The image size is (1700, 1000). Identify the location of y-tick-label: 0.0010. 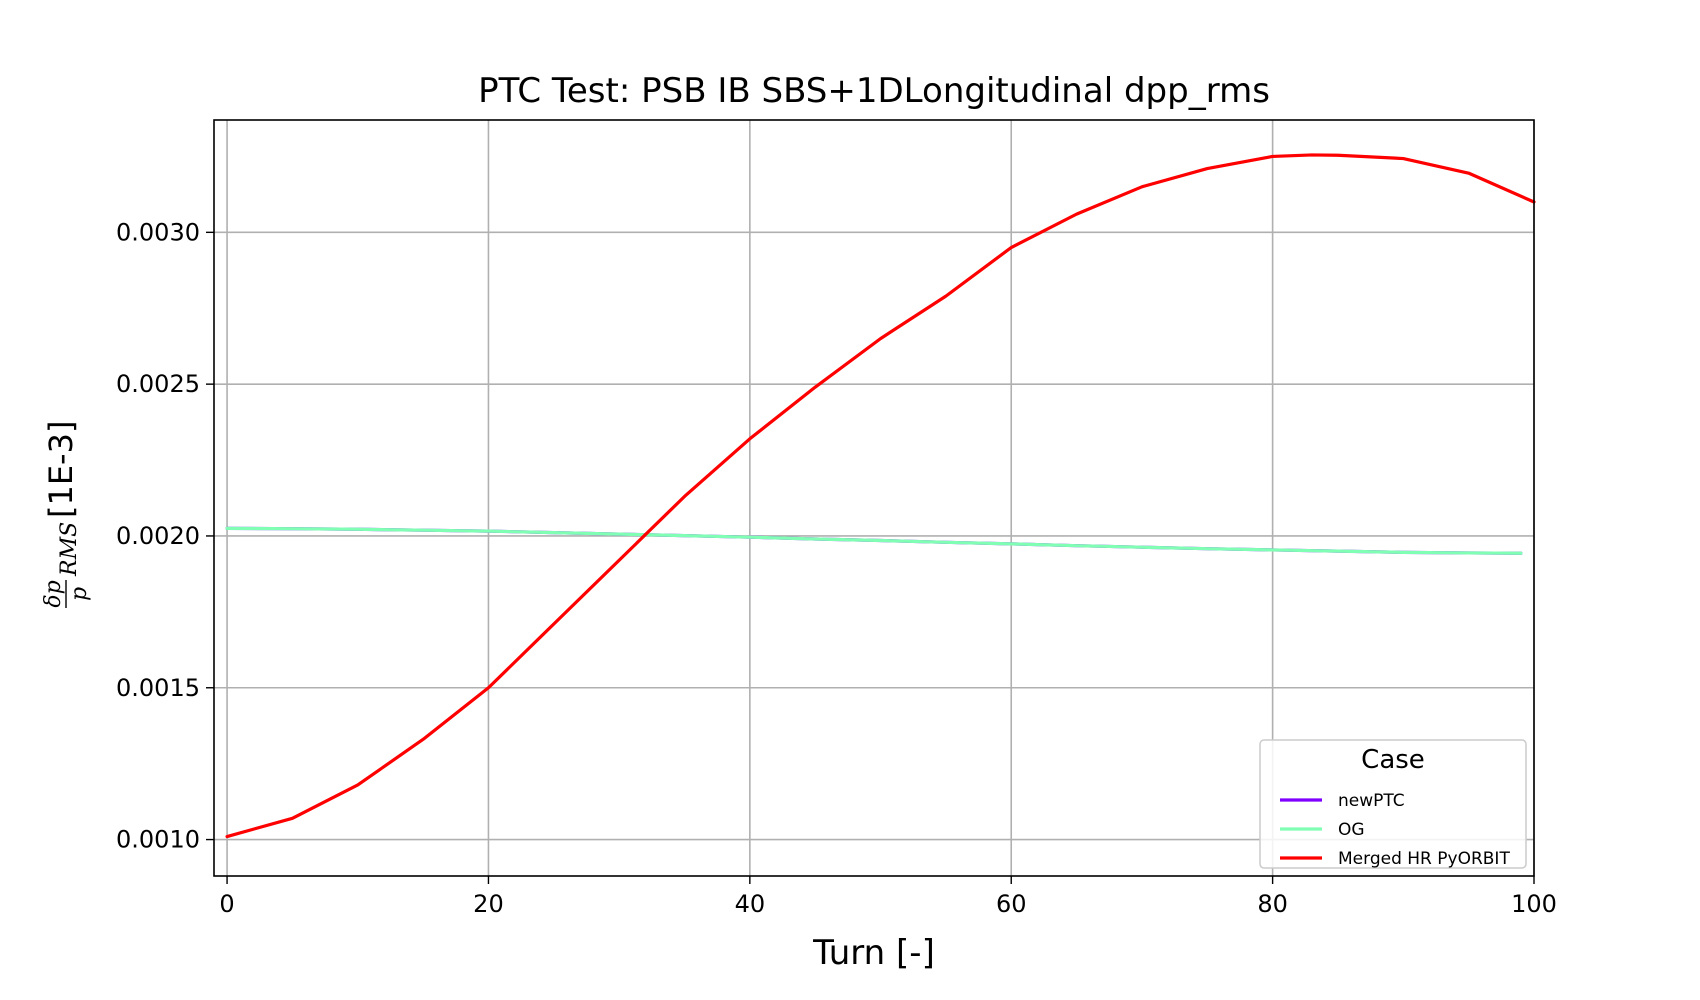
(158, 840).